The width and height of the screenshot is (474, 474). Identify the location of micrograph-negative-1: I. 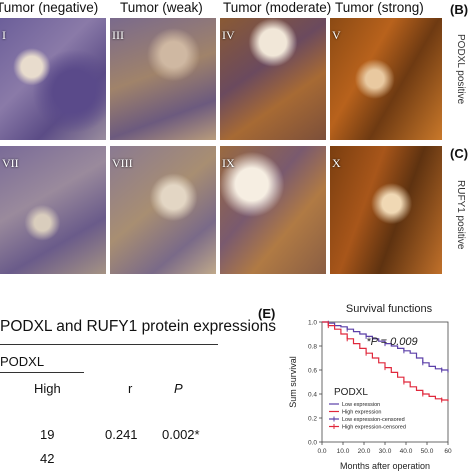
(53, 79).